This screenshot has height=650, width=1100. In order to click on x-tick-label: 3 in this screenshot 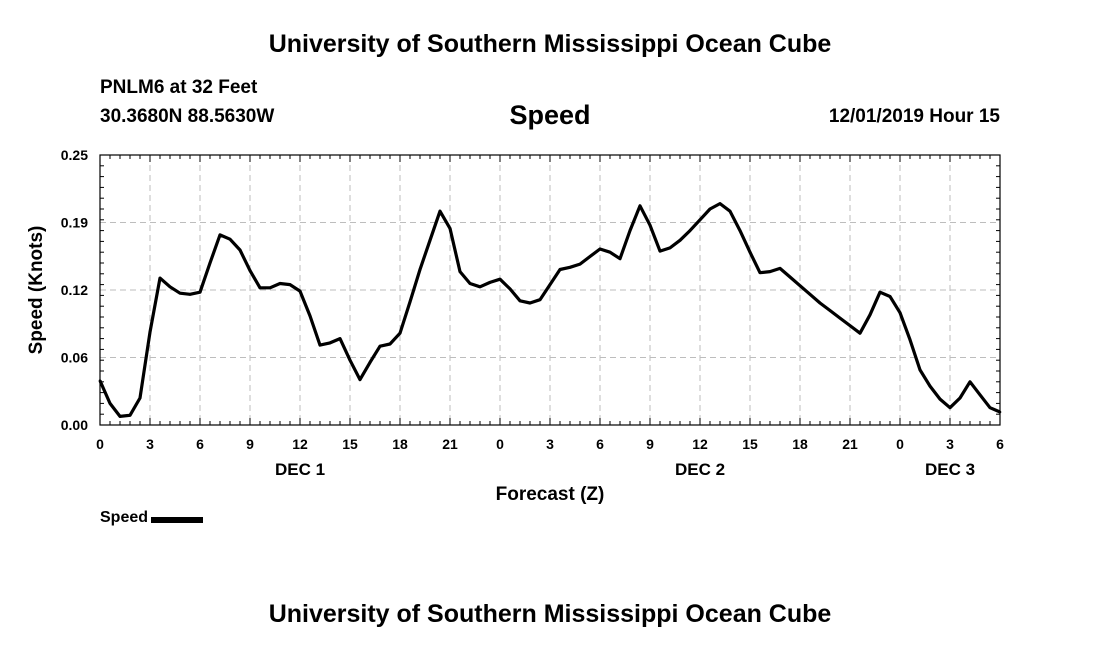, I will do `click(550, 444)`.